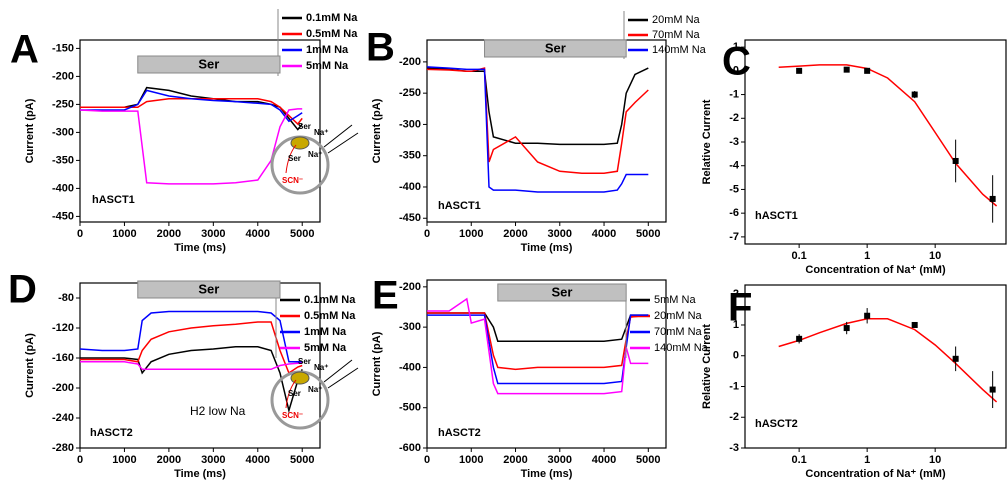  Describe the element at coordinates (22, 290) in the screenshot. I see `panel-letter: D` at that location.